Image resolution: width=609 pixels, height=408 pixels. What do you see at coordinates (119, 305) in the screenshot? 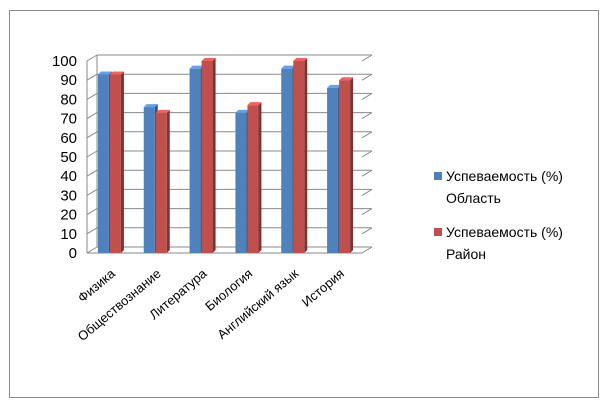
I see `x-tick-label: Обществознание` at bounding box center [119, 305].